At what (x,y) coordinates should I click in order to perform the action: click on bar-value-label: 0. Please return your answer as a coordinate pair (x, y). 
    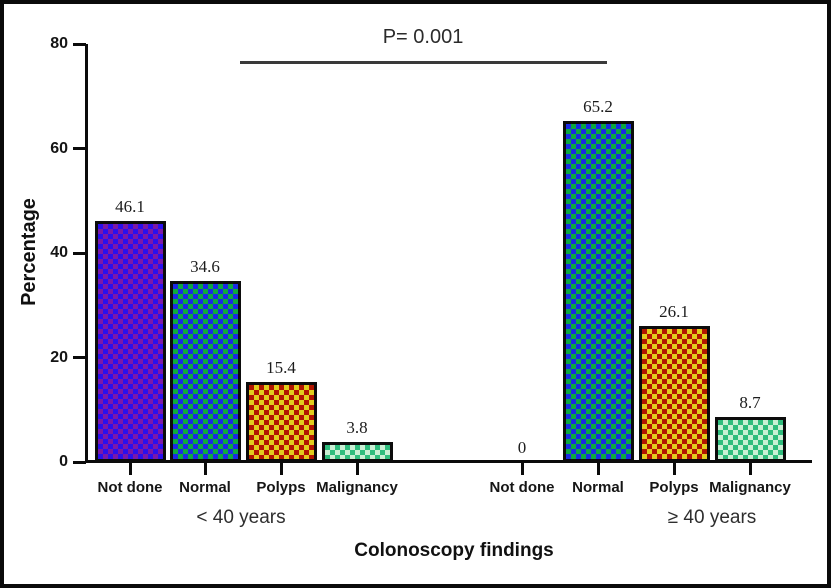
    Looking at the image, I should click on (522, 447).